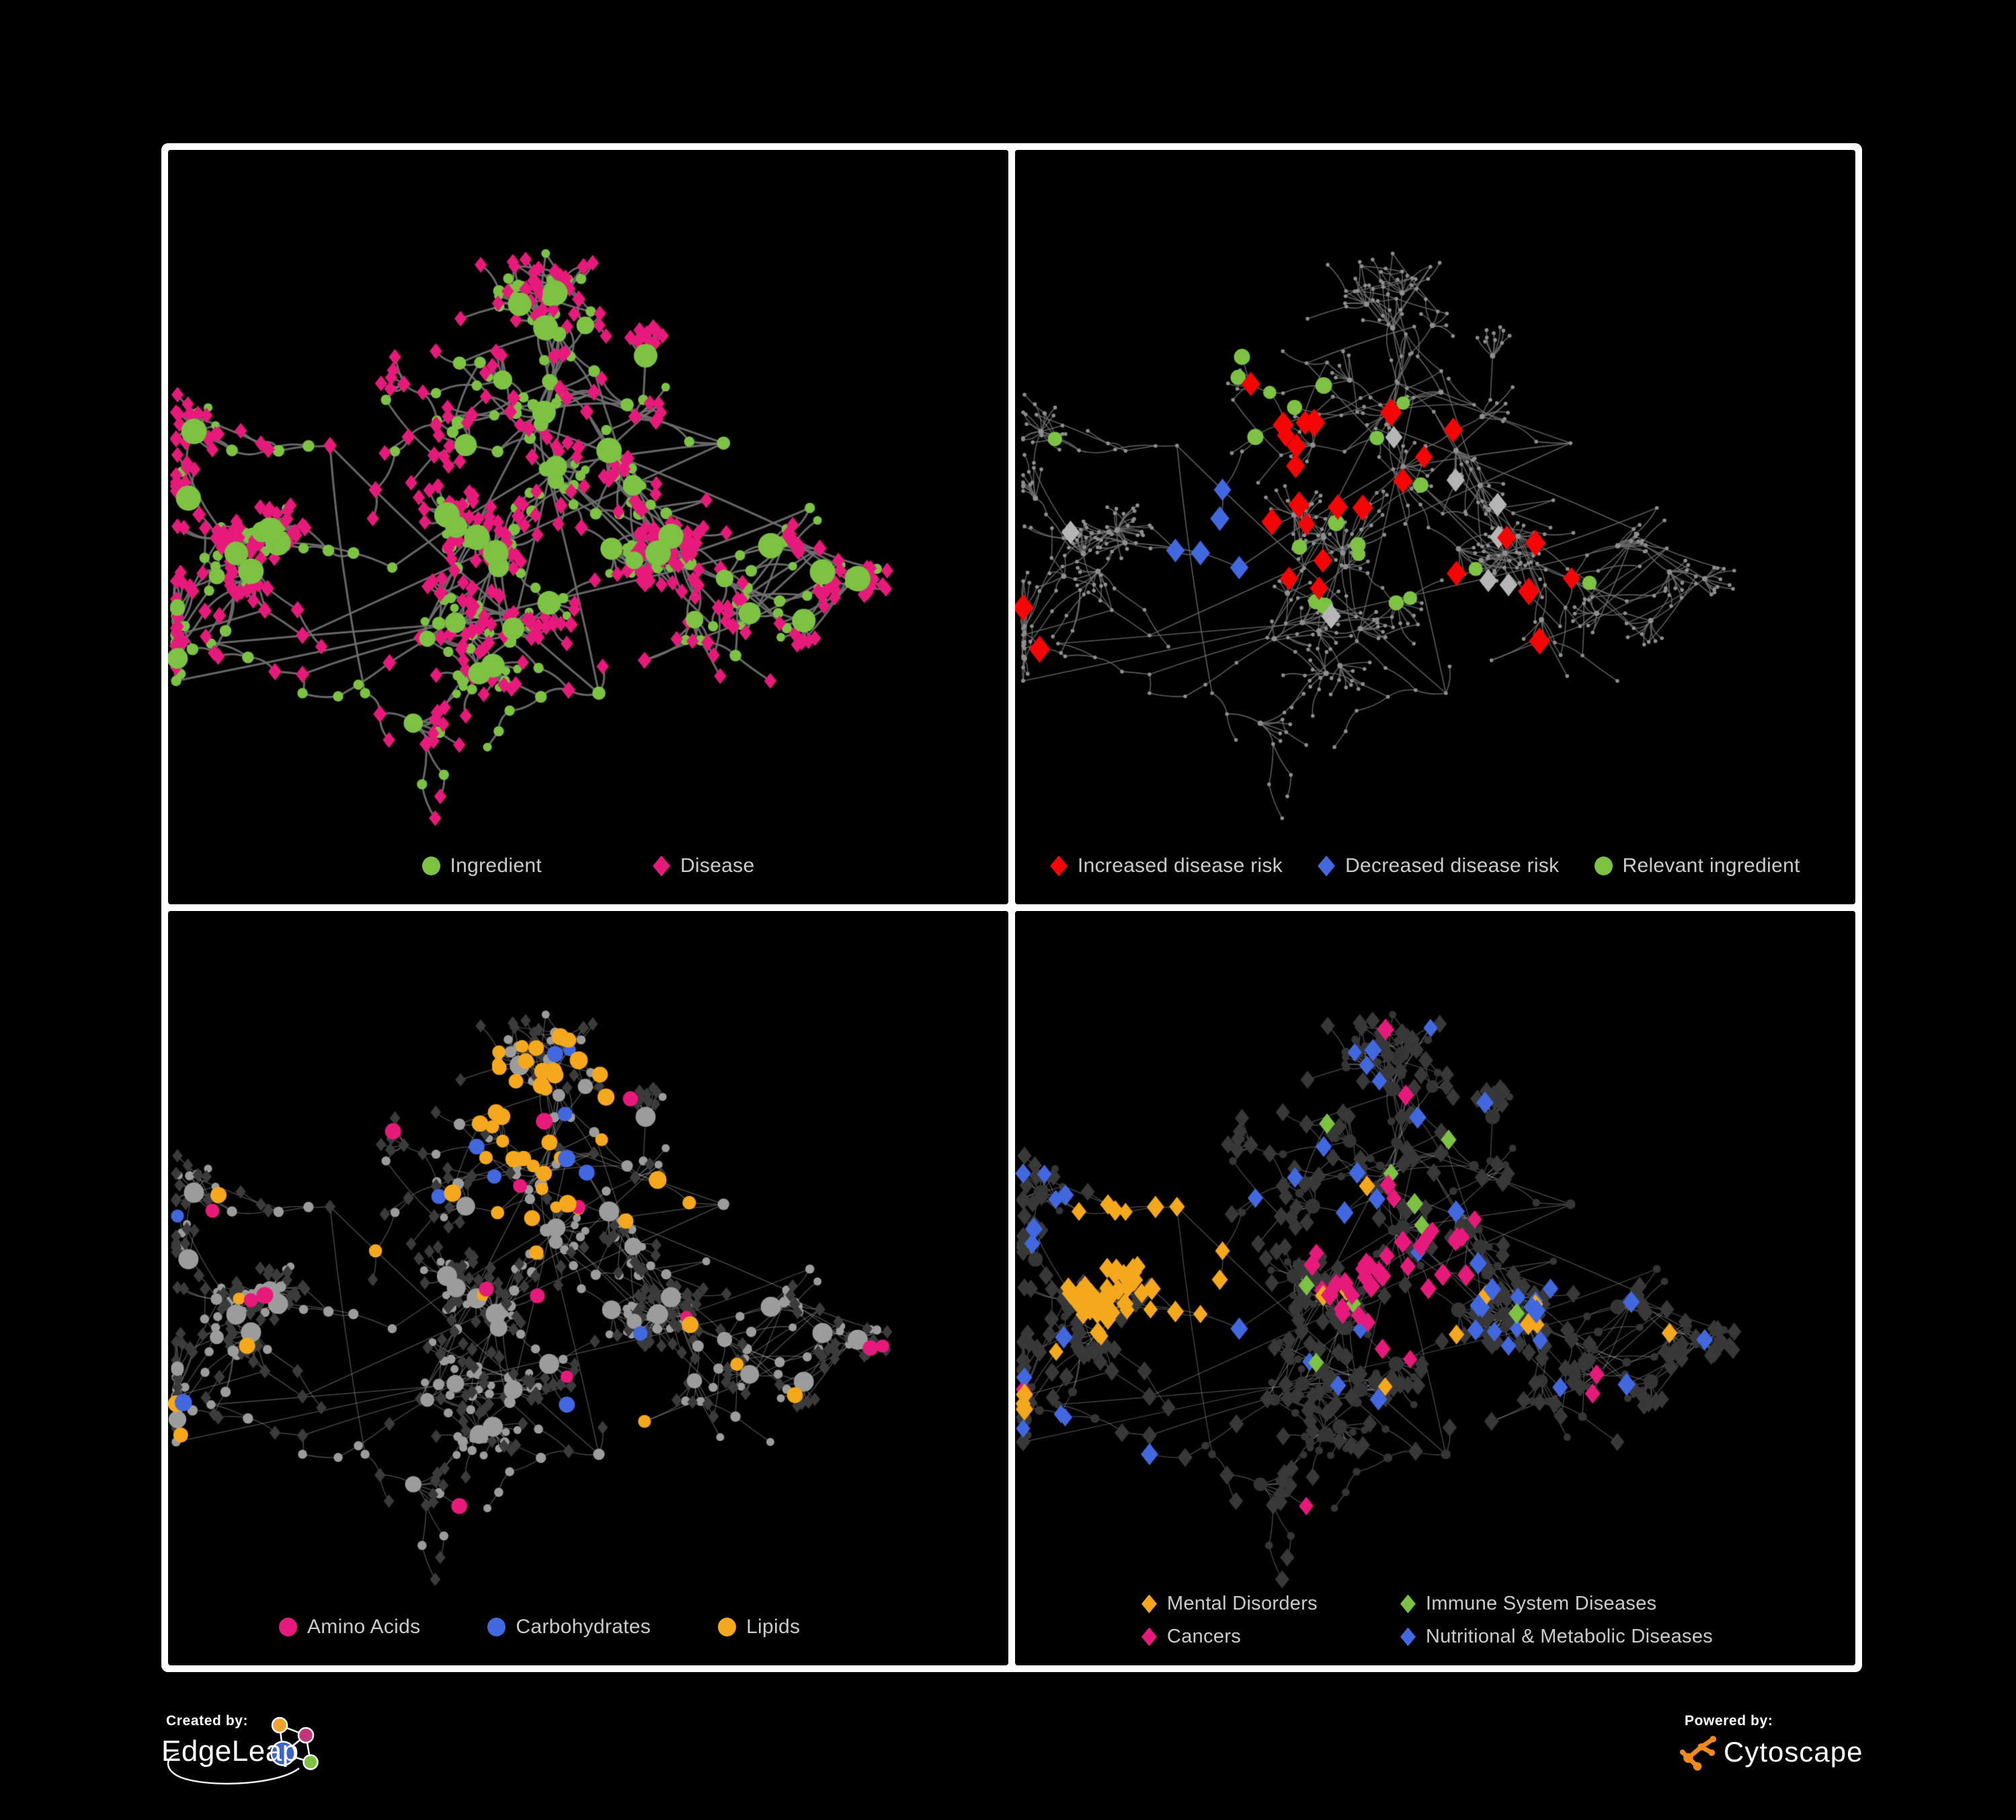 The width and height of the screenshot is (2016, 1820). What do you see at coordinates (1270, 1637) in the screenshot?
I see `legend-item-cancers: Cancers` at bounding box center [1270, 1637].